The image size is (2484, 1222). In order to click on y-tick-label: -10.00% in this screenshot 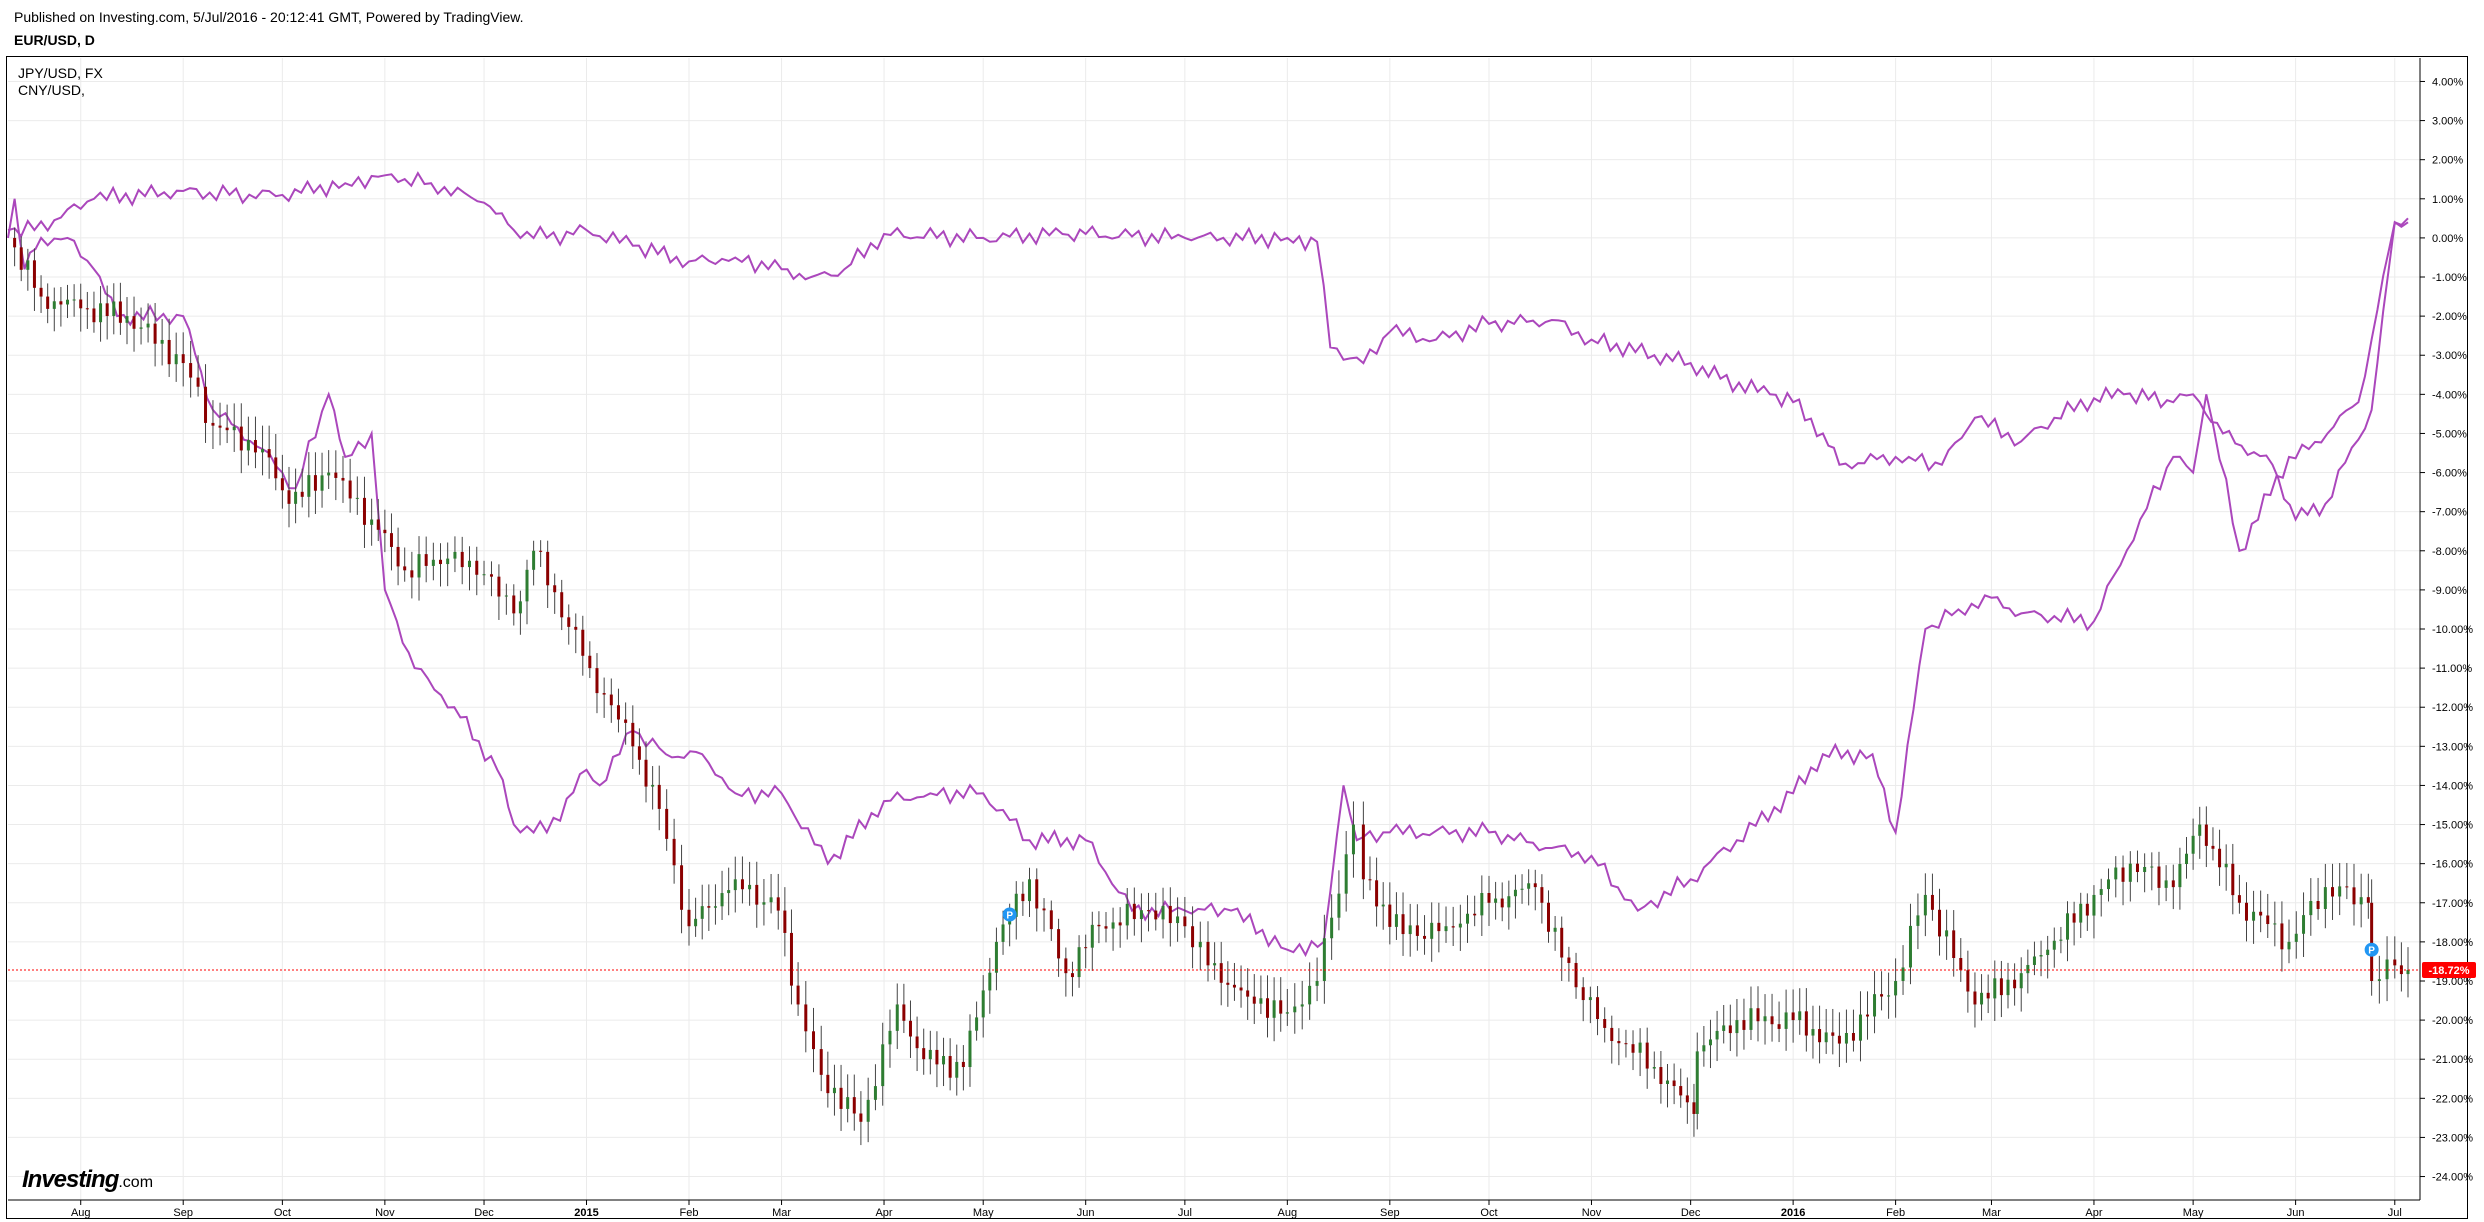, I will do `click(2452, 630)`.